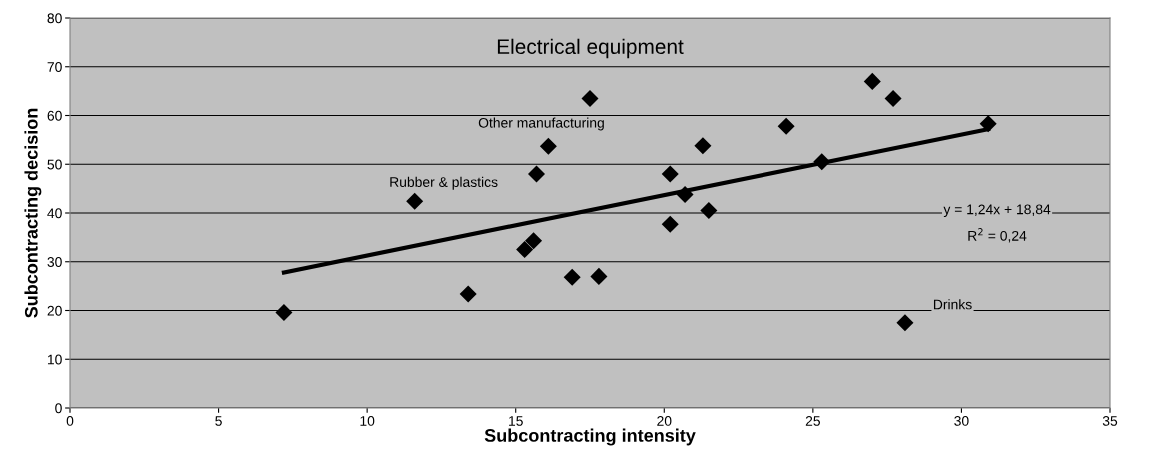  Describe the element at coordinates (541, 124) in the screenshot. I see `annotation: Other manufacturing` at that location.